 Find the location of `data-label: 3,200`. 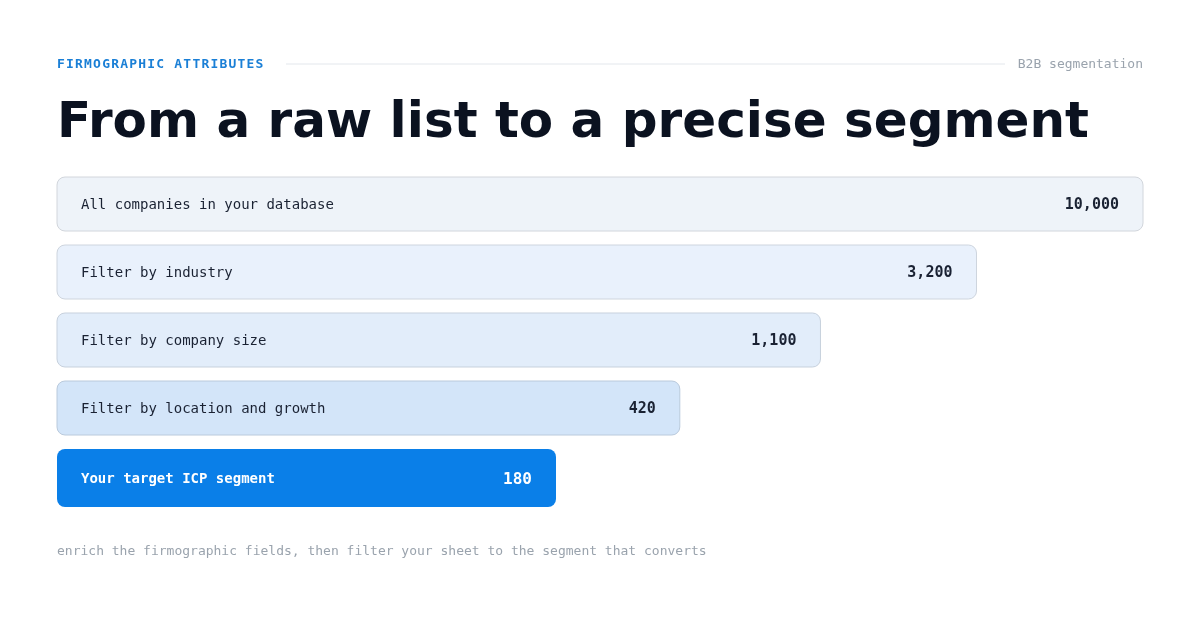

data-label: 3,200 is located at coordinates (930, 272).